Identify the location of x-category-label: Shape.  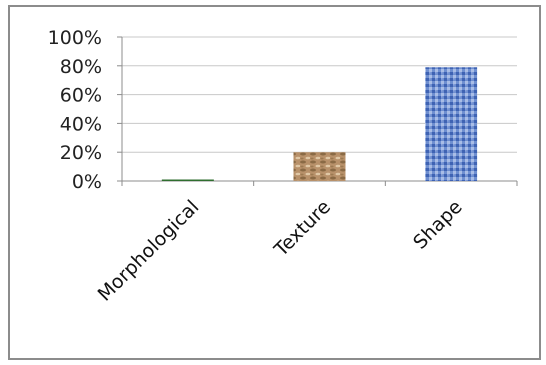
(438, 225).